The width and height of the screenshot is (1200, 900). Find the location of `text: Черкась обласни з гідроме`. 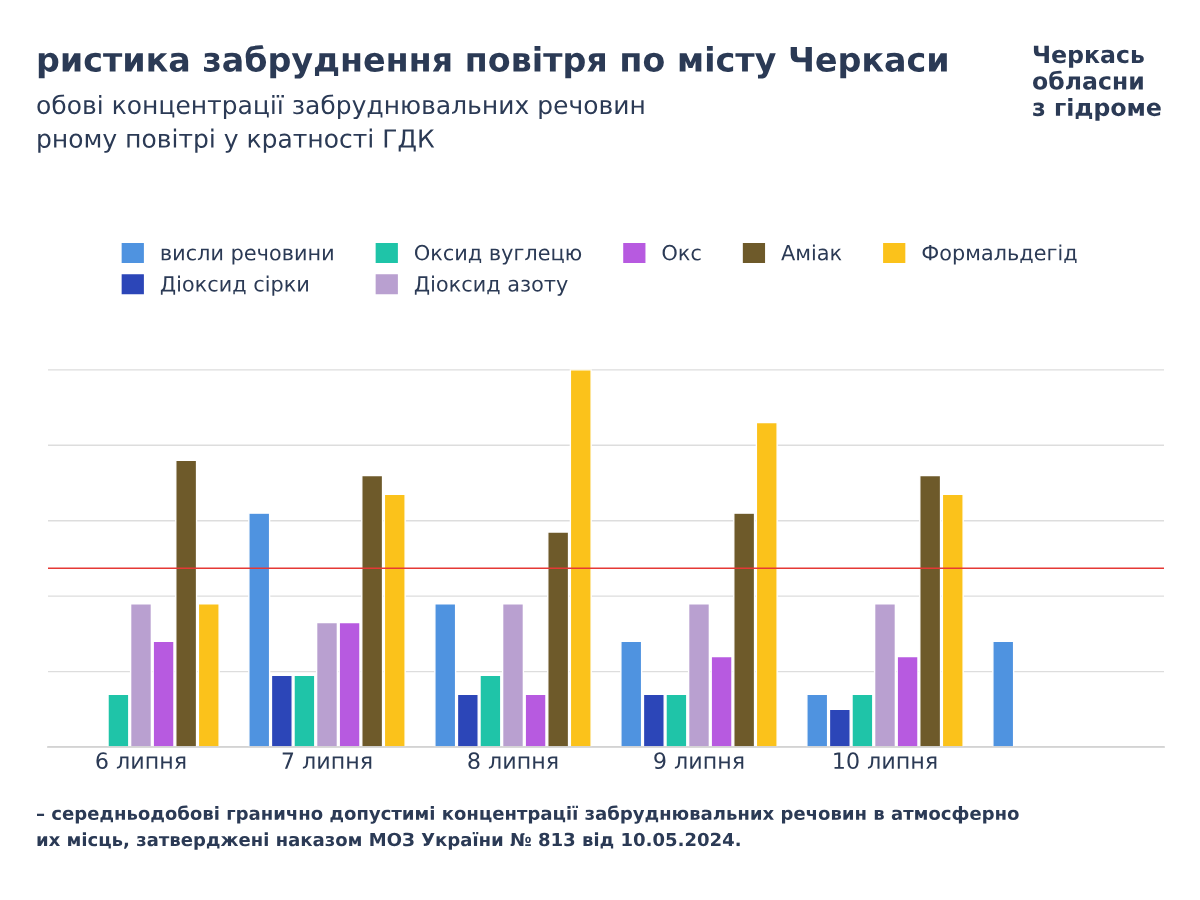

text: Черкась обласни з гідроме is located at coordinates (1097, 83).